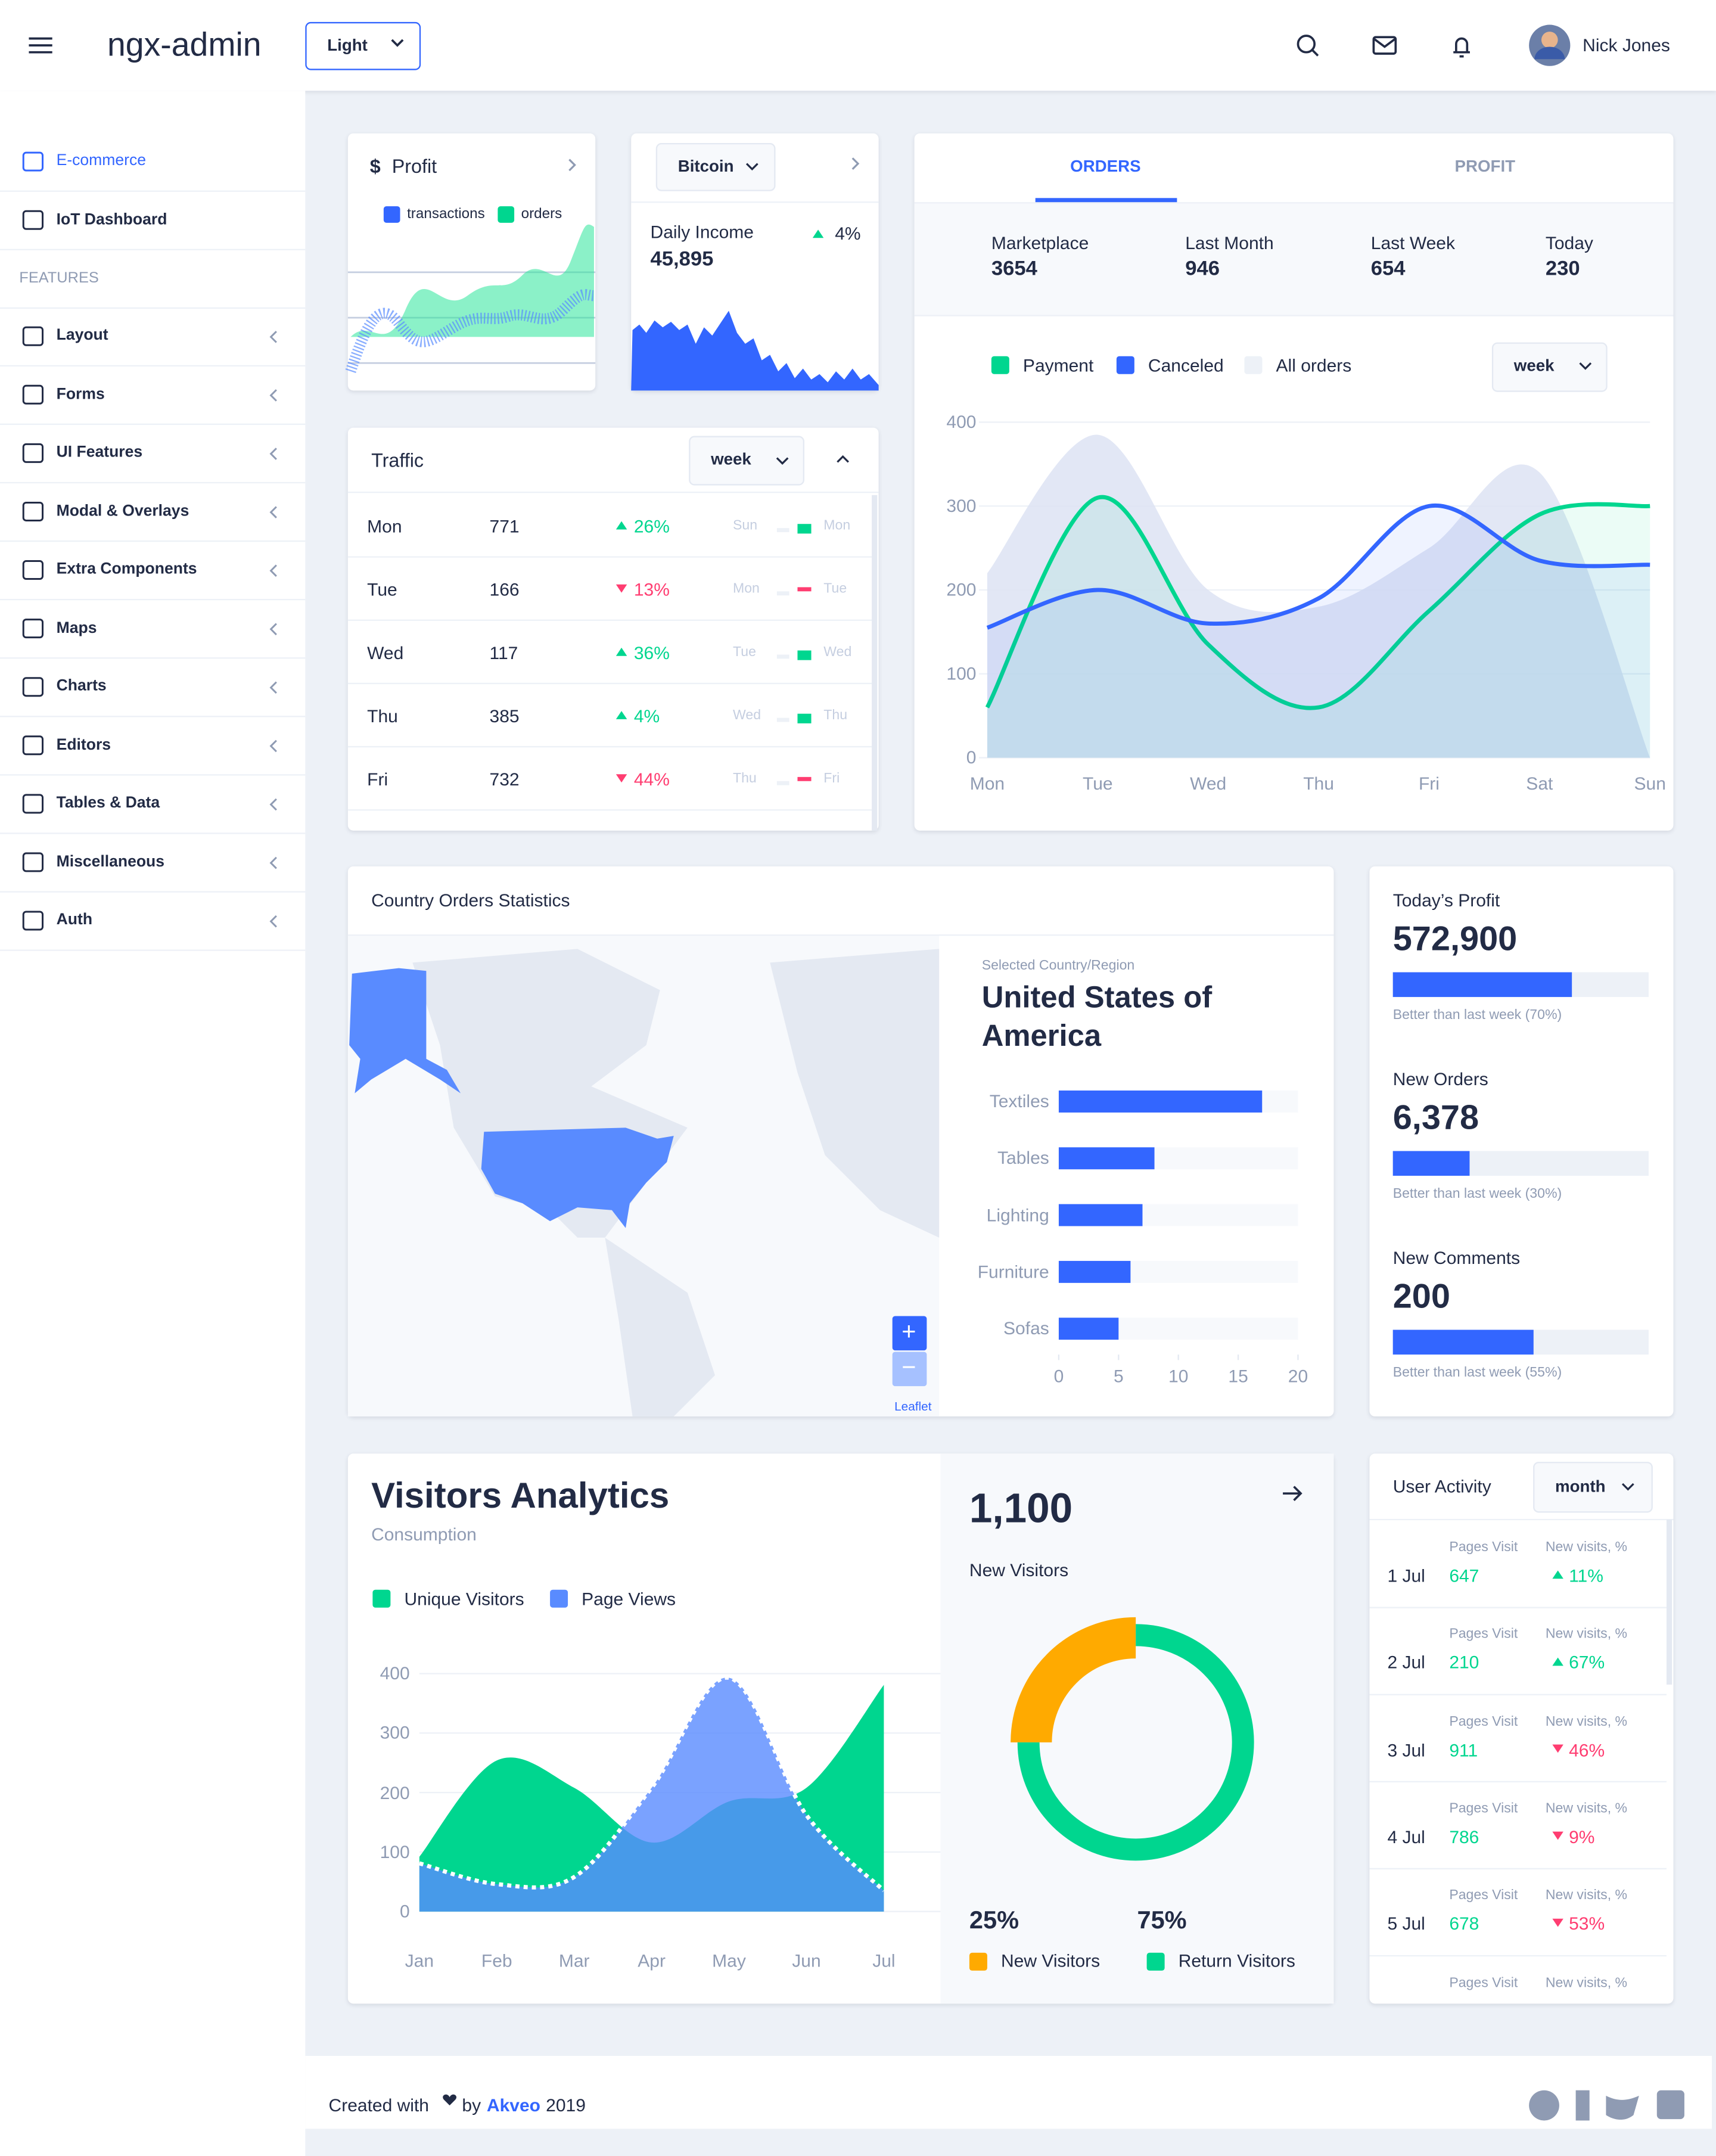  I want to click on menu-item: Charts, so click(81, 686).